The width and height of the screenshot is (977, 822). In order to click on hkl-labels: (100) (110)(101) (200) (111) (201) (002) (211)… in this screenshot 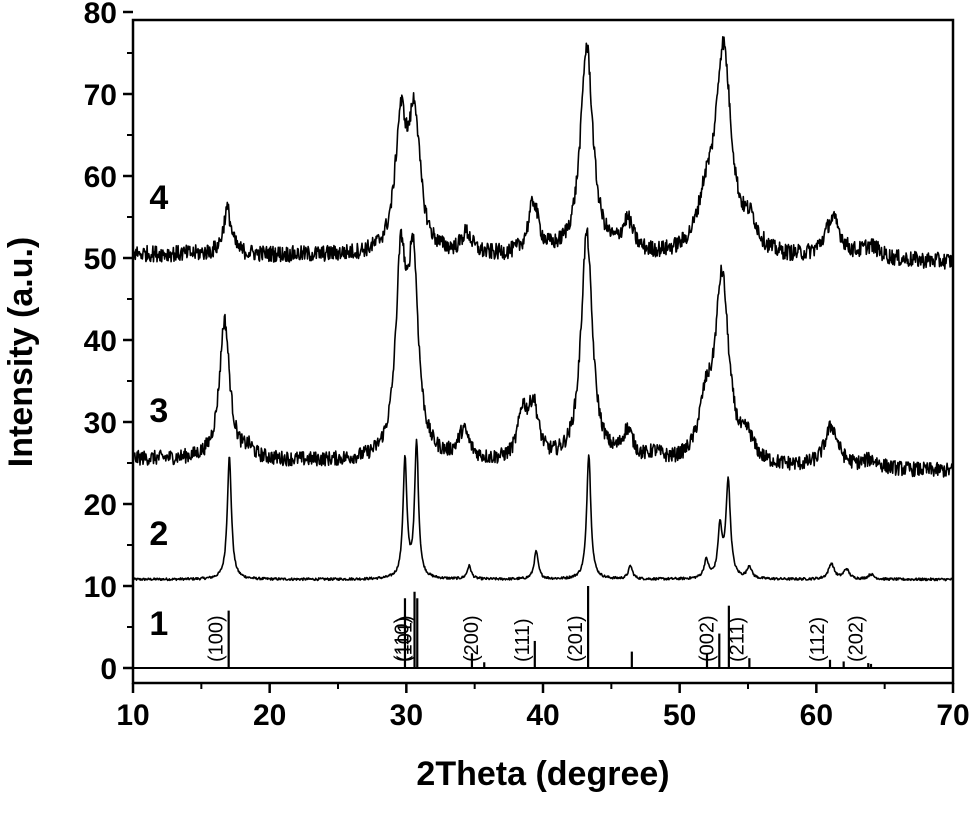, I will do `click(537, 638)`.